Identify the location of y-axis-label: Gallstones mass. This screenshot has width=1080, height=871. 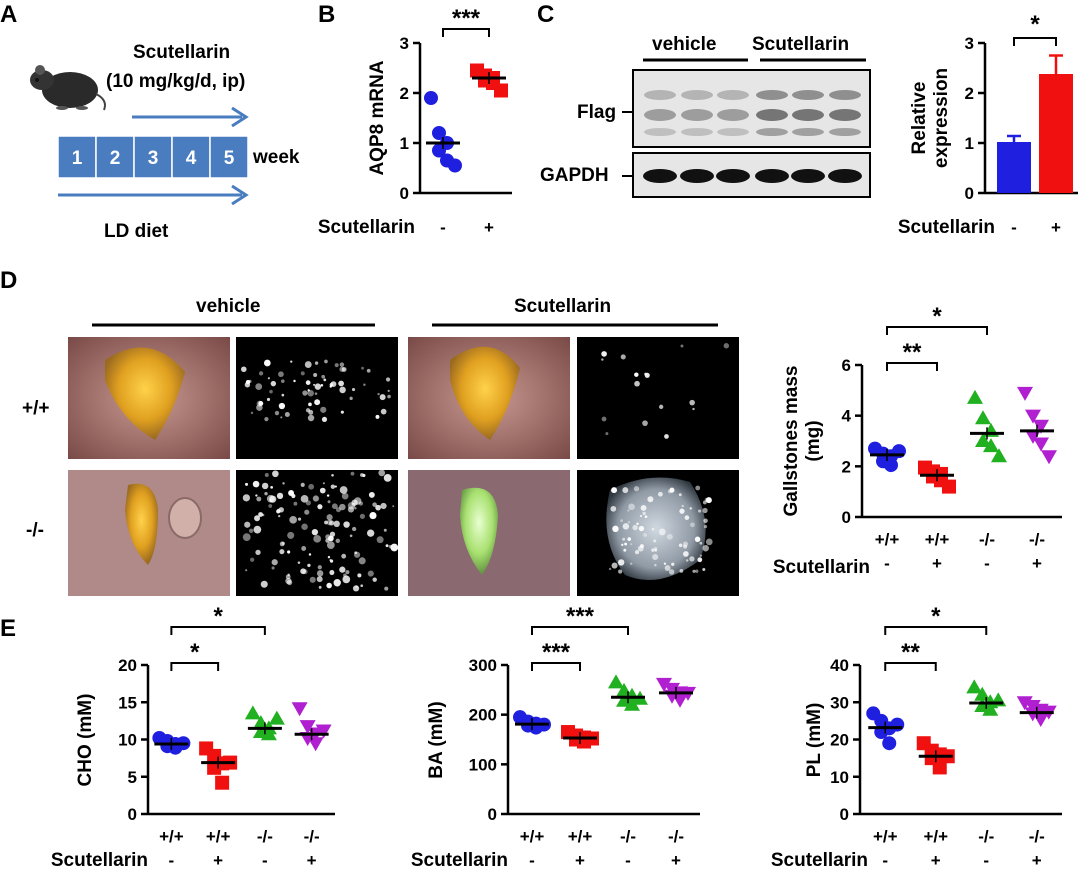
(791, 440).